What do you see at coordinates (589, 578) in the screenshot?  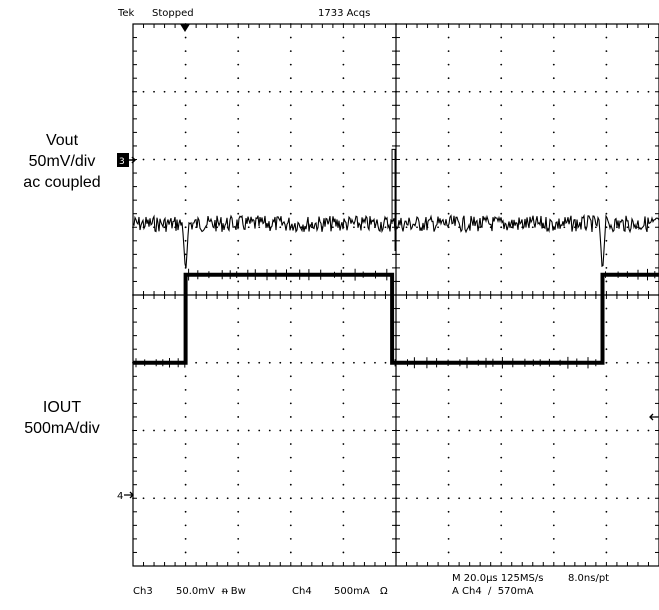 I see `resolution-readout: 8.0ns/pt` at bounding box center [589, 578].